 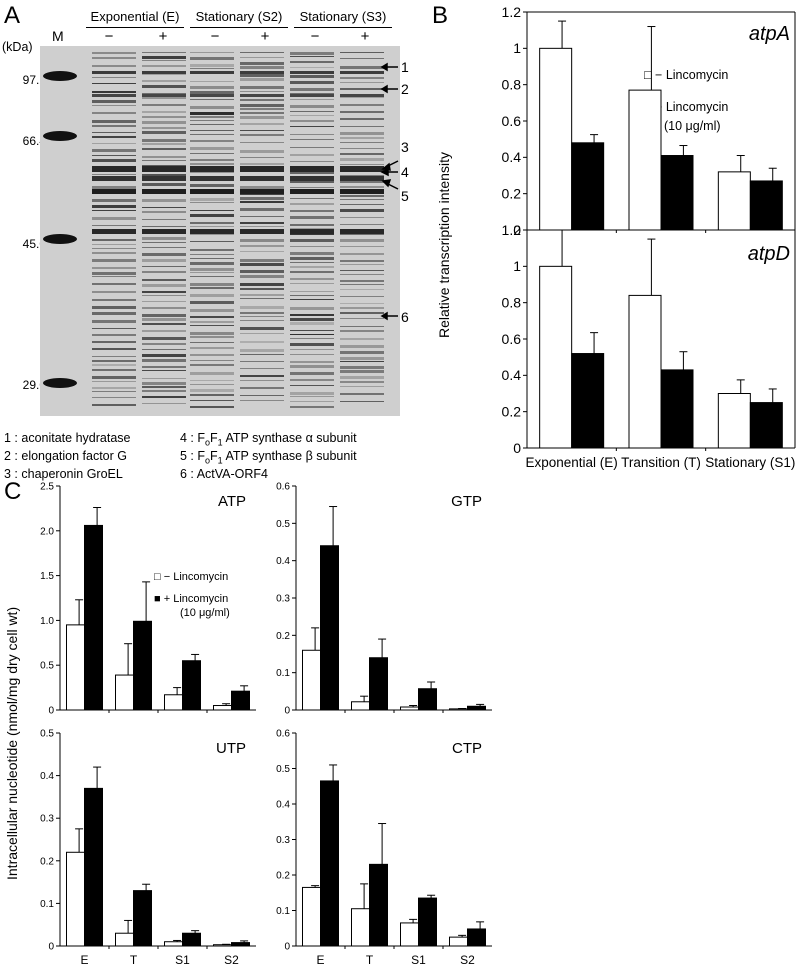 What do you see at coordinates (232, 501) in the screenshot?
I see `chart-title: ATP` at bounding box center [232, 501].